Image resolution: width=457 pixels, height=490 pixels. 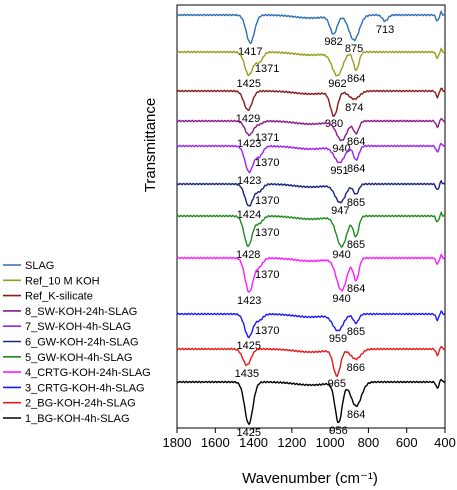 What do you see at coordinates (407, 442) in the screenshot?
I see `x-tick-label: 600` at bounding box center [407, 442].